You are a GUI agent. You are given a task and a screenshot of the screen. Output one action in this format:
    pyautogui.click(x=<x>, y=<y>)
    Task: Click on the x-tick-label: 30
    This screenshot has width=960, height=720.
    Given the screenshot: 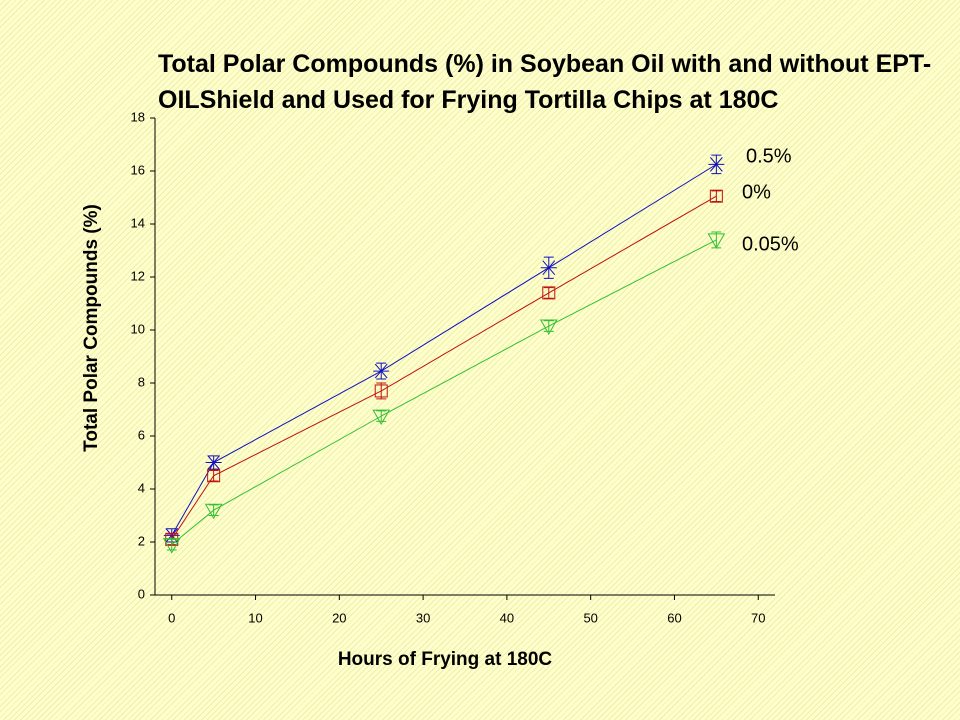 What is the action you would take?
    pyautogui.click(x=423, y=617)
    